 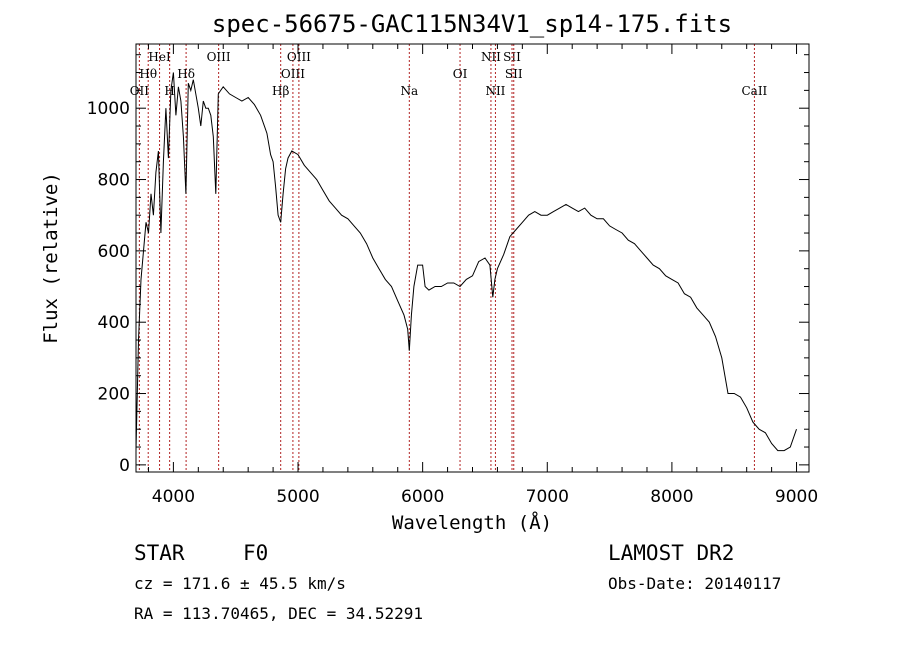 What do you see at coordinates (159, 553) in the screenshot?
I see `object-class: STAR` at bounding box center [159, 553].